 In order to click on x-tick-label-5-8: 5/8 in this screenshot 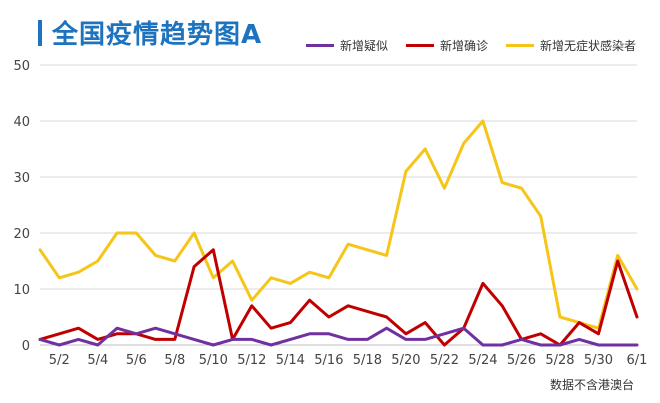, I will do `click(174, 360)`.